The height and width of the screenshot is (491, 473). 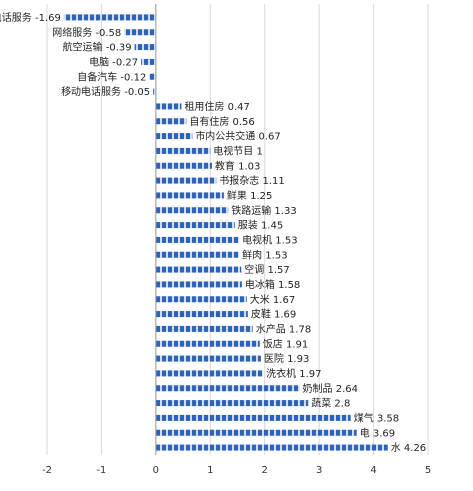 I want to click on bar-label: 电脑 -0.27, so click(x=113, y=61).